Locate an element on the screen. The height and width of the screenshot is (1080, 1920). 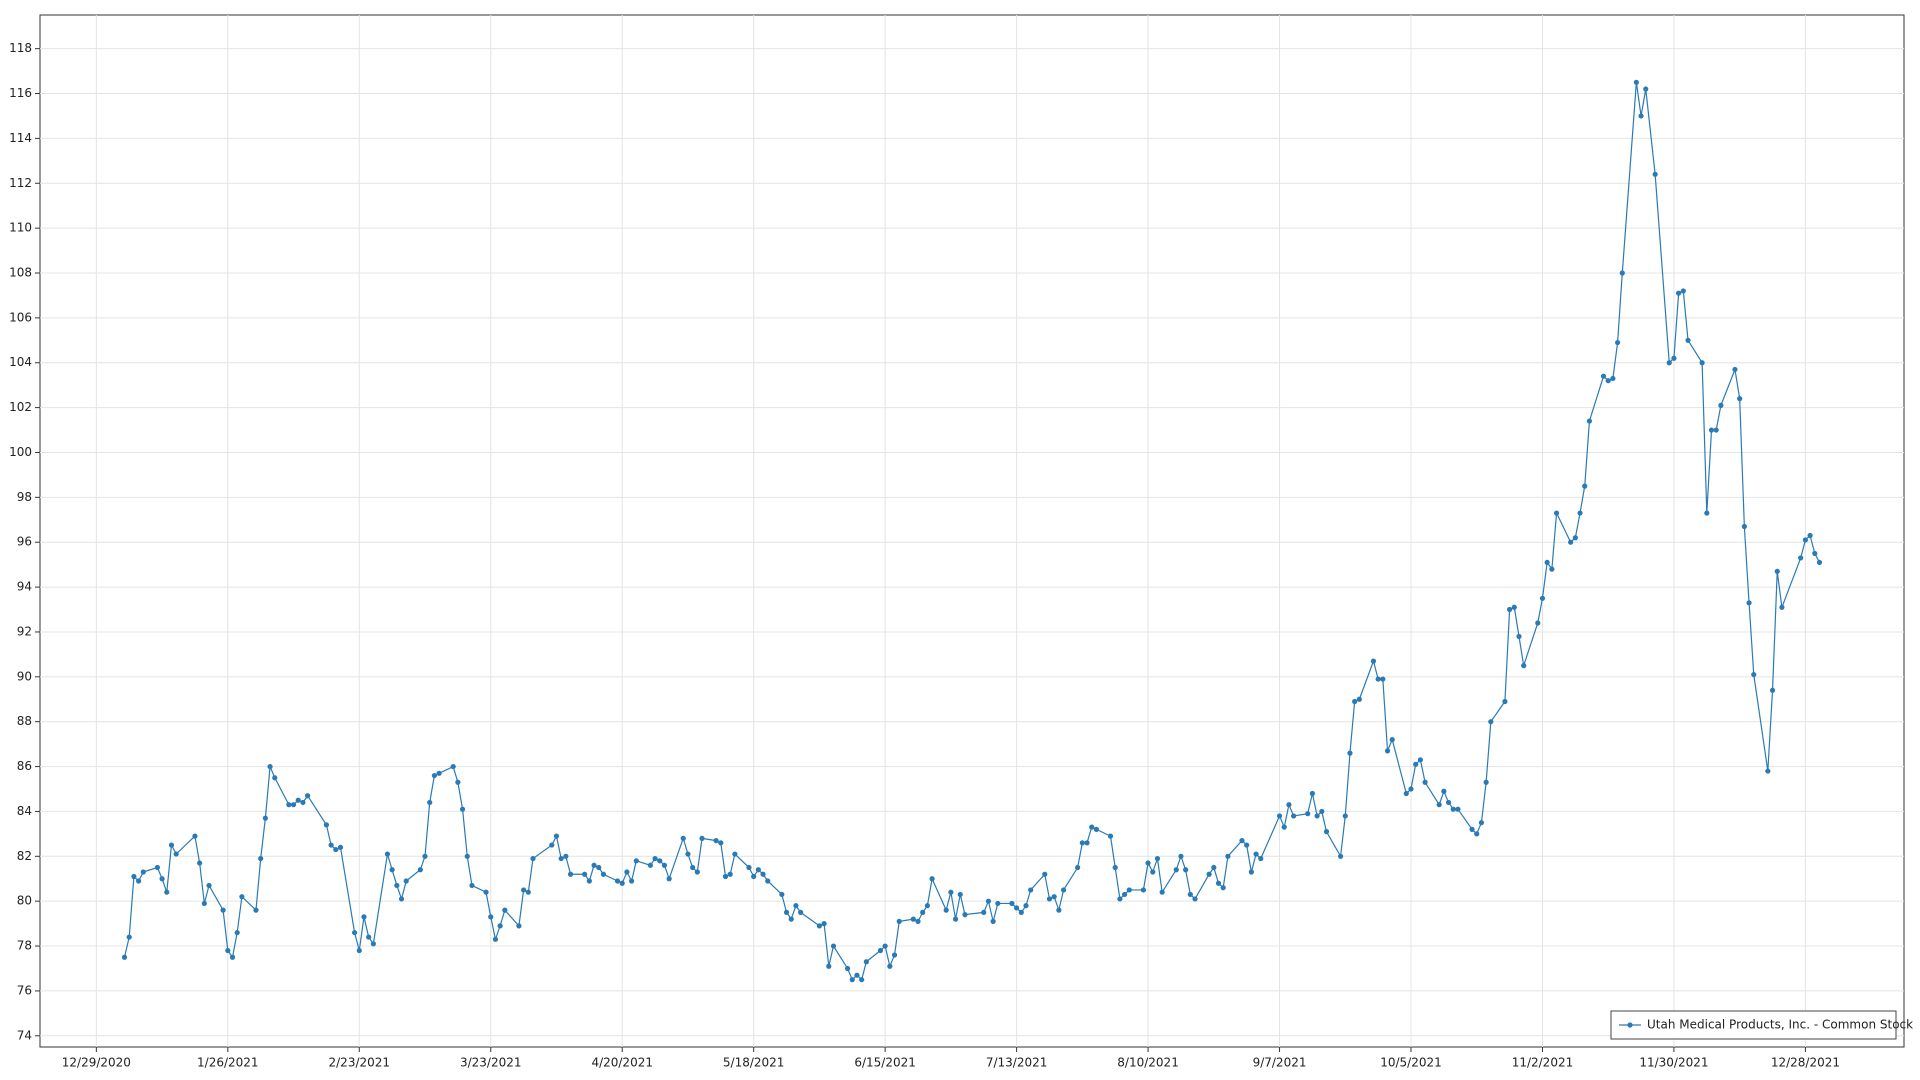
y-tick-label: 90 is located at coordinates (24, 676).